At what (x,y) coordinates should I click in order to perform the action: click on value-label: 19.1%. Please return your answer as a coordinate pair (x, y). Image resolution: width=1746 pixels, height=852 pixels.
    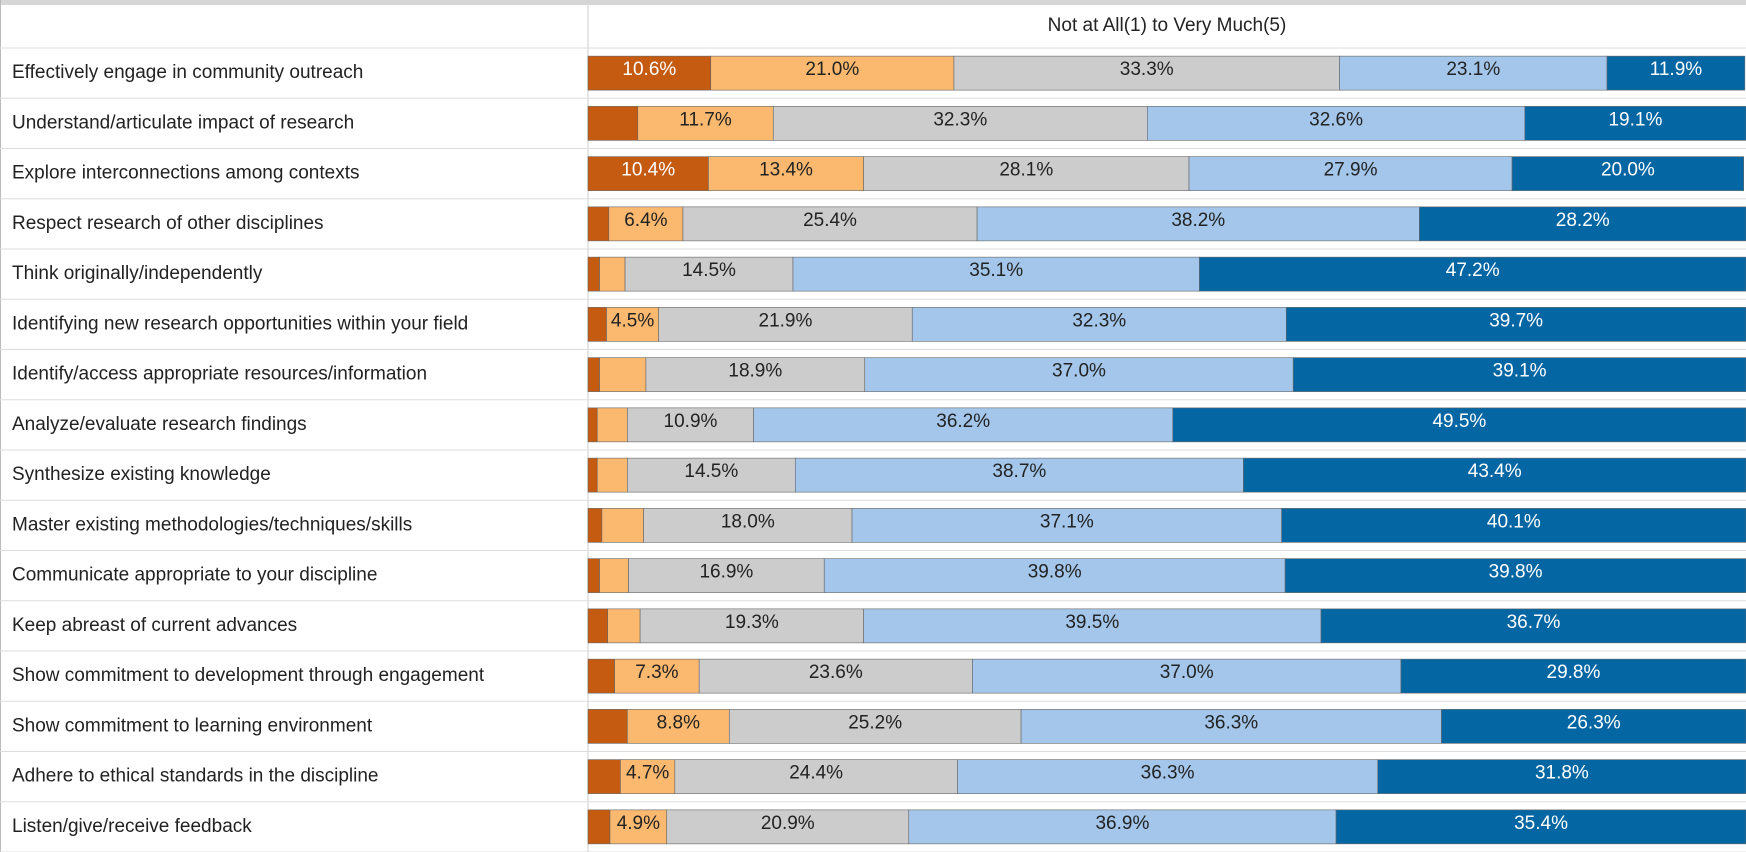
    Looking at the image, I should click on (1635, 119).